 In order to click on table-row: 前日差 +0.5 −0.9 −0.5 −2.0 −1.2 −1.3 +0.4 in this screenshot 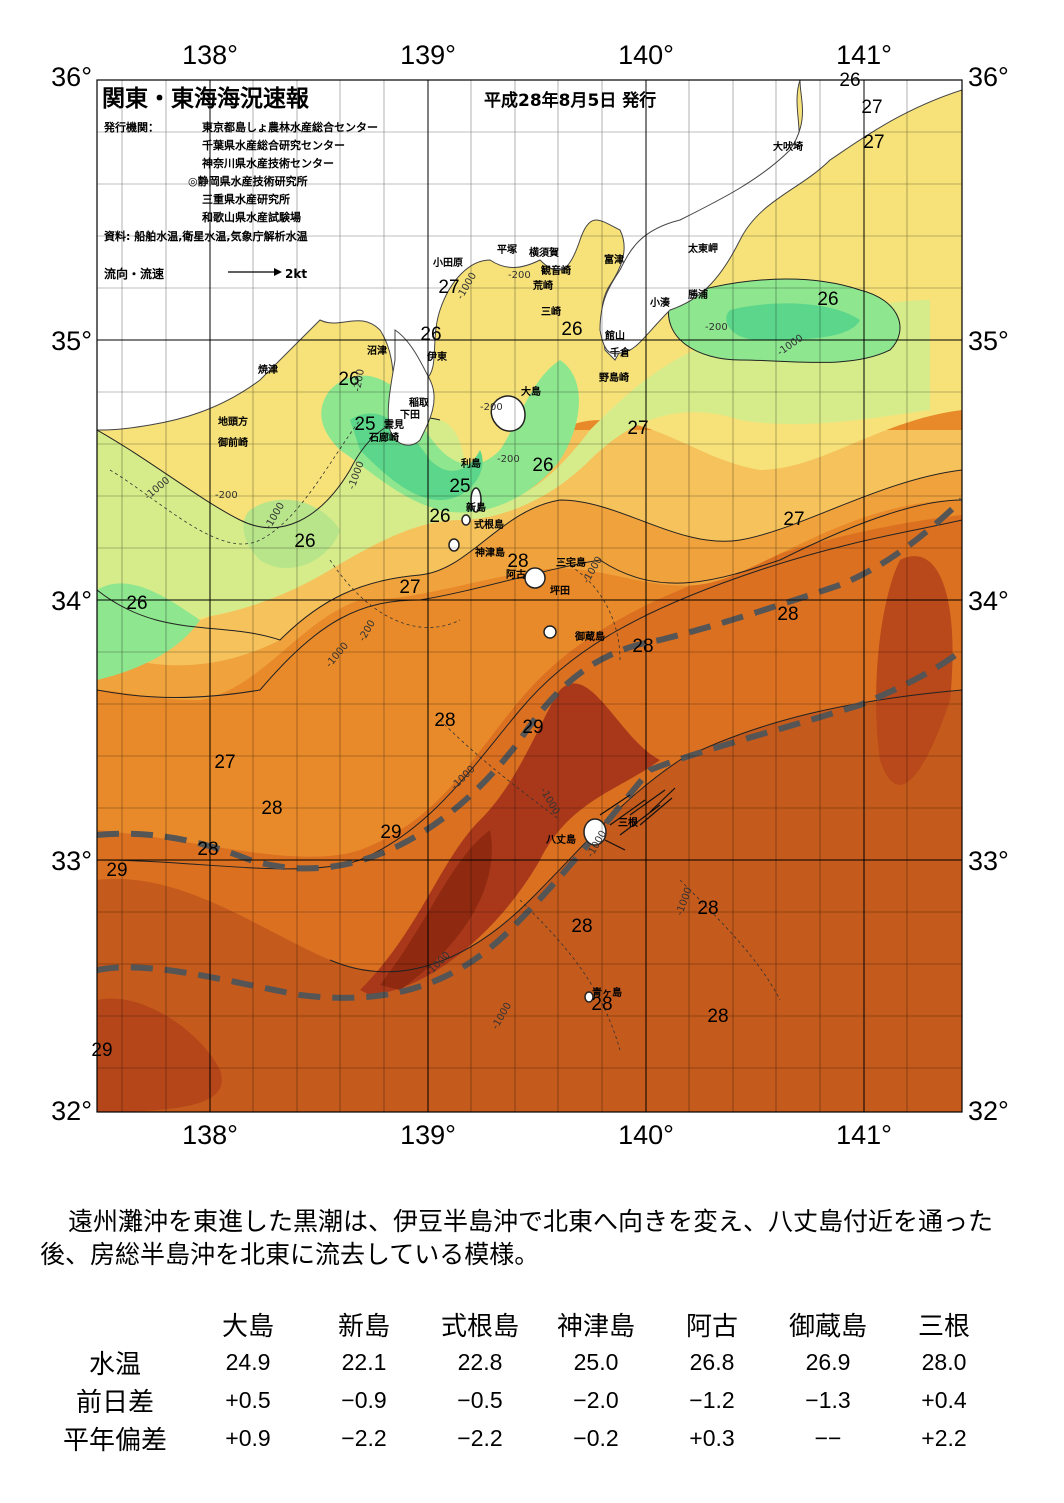, I will do `click(521, 1400)`.